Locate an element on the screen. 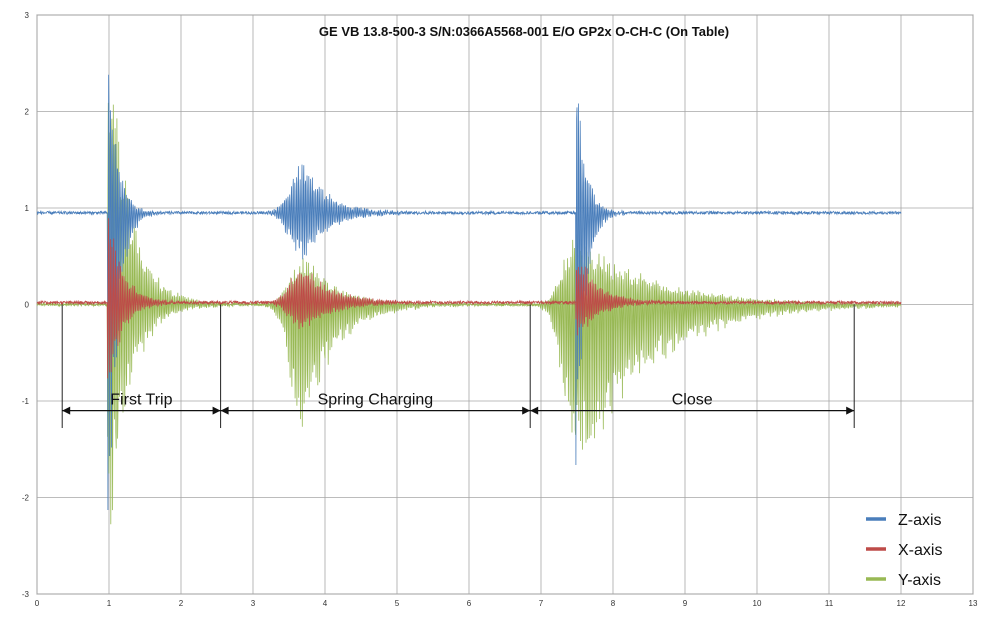 This screenshot has width=989, height=627. legend: Z-axis X-axis Y-axis is located at coordinates (904, 550).